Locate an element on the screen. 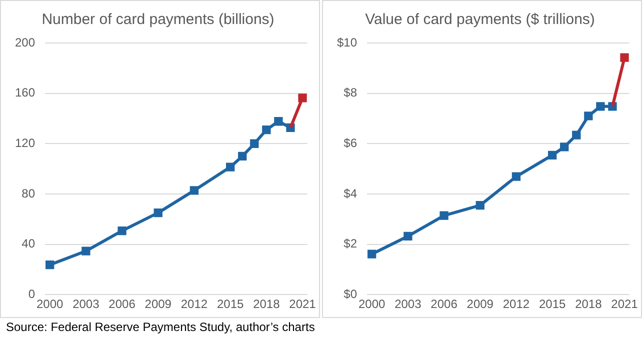 The height and width of the screenshot is (338, 643). y-tick-label: $10 is located at coordinates (347, 42).